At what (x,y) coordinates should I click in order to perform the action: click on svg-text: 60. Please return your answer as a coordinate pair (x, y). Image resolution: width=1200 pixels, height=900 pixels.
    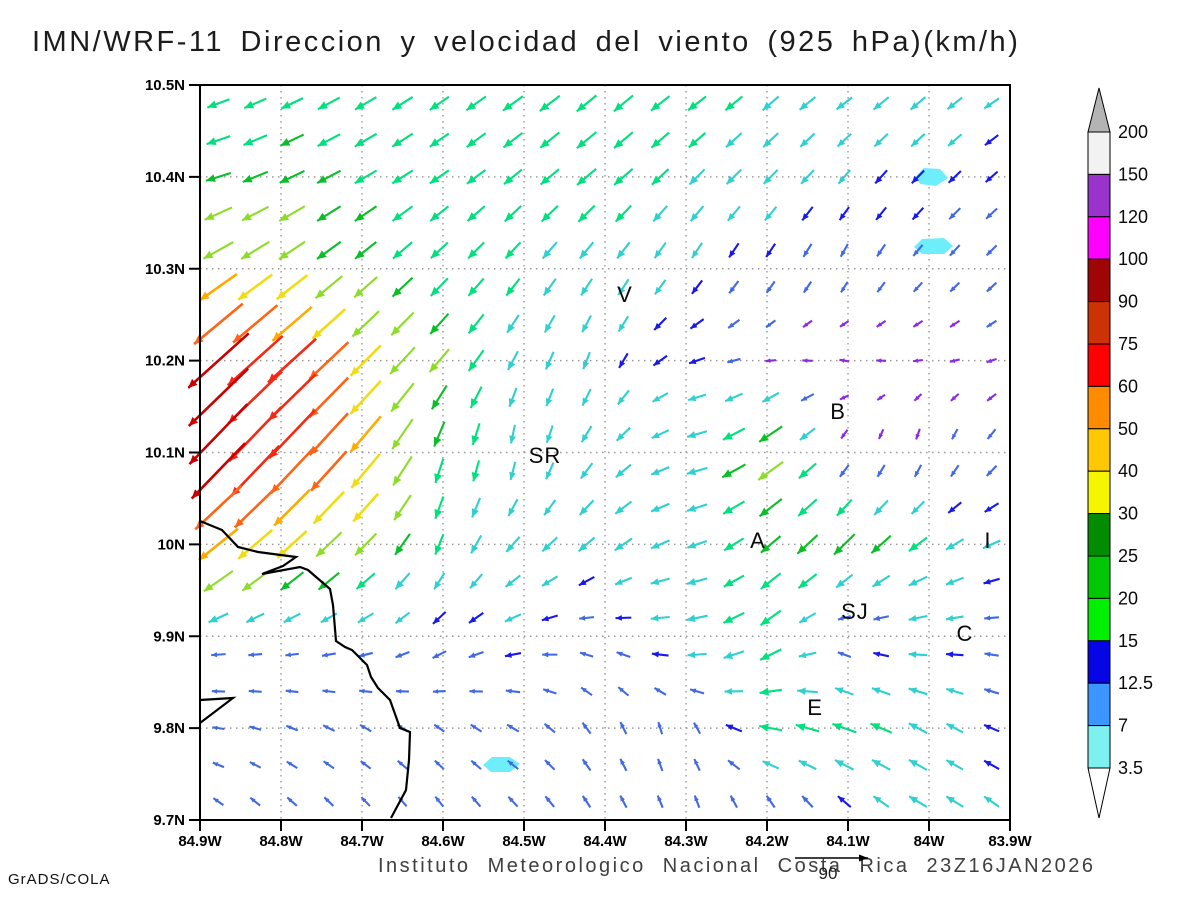
    Looking at the image, I should click on (1128, 386).